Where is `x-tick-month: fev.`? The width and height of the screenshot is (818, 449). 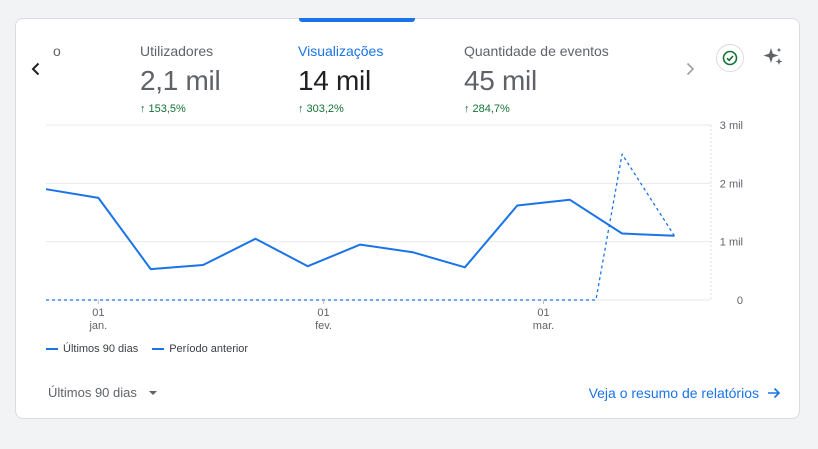
x-tick-month: fev. is located at coordinates (323, 326).